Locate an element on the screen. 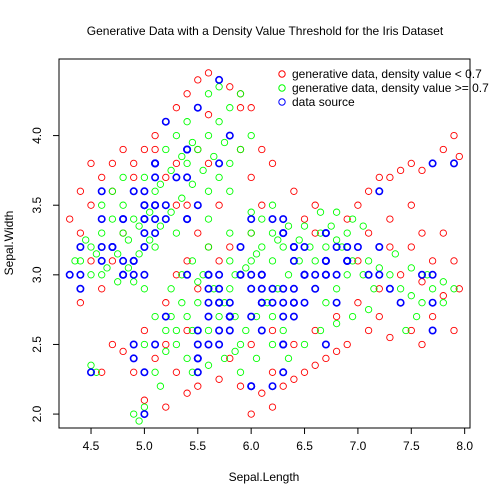 The height and width of the screenshot is (500, 500). legend-label-data-source: data source is located at coordinates (323, 102).